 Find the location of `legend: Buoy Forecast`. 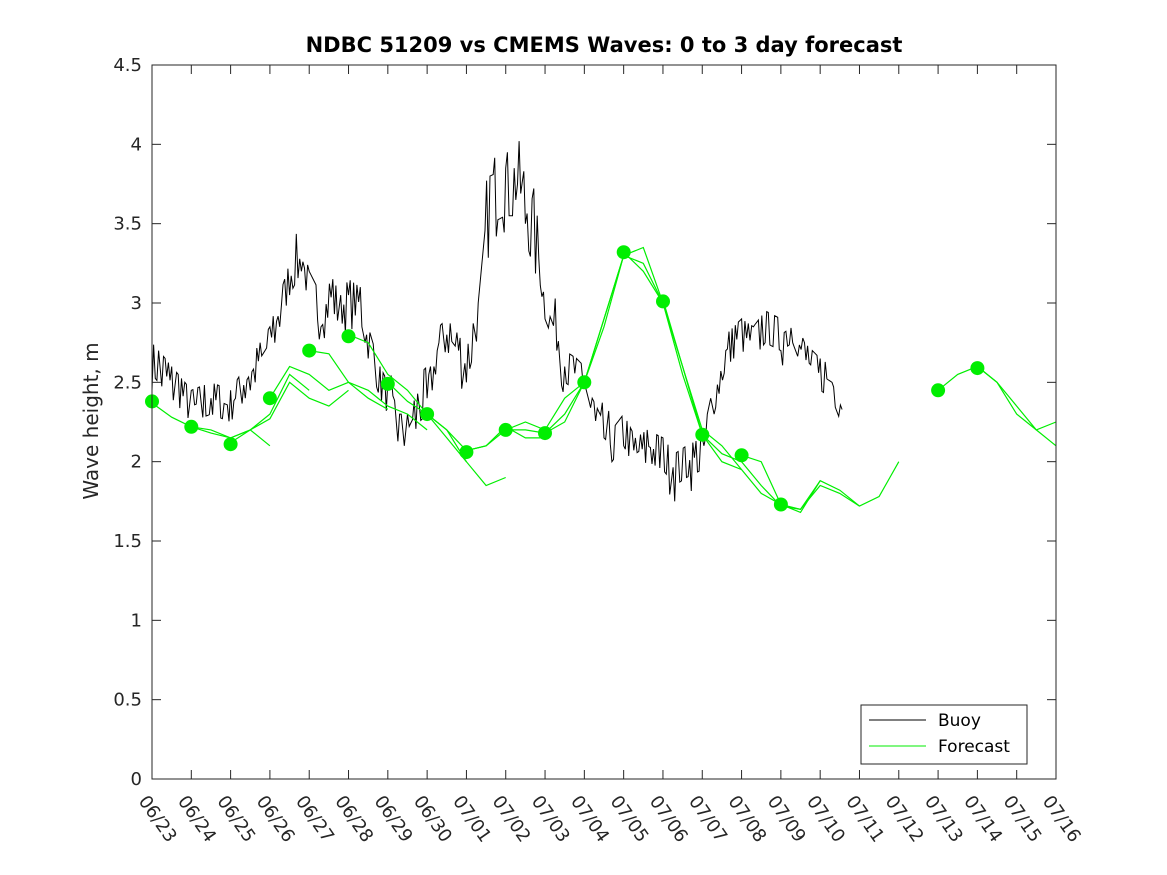

legend: Buoy Forecast is located at coordinates (944, 734).